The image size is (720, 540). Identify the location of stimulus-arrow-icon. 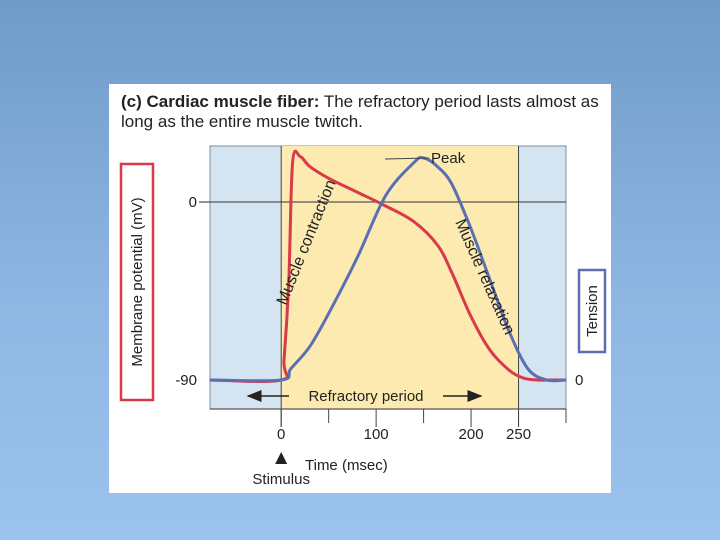
(281, 458).